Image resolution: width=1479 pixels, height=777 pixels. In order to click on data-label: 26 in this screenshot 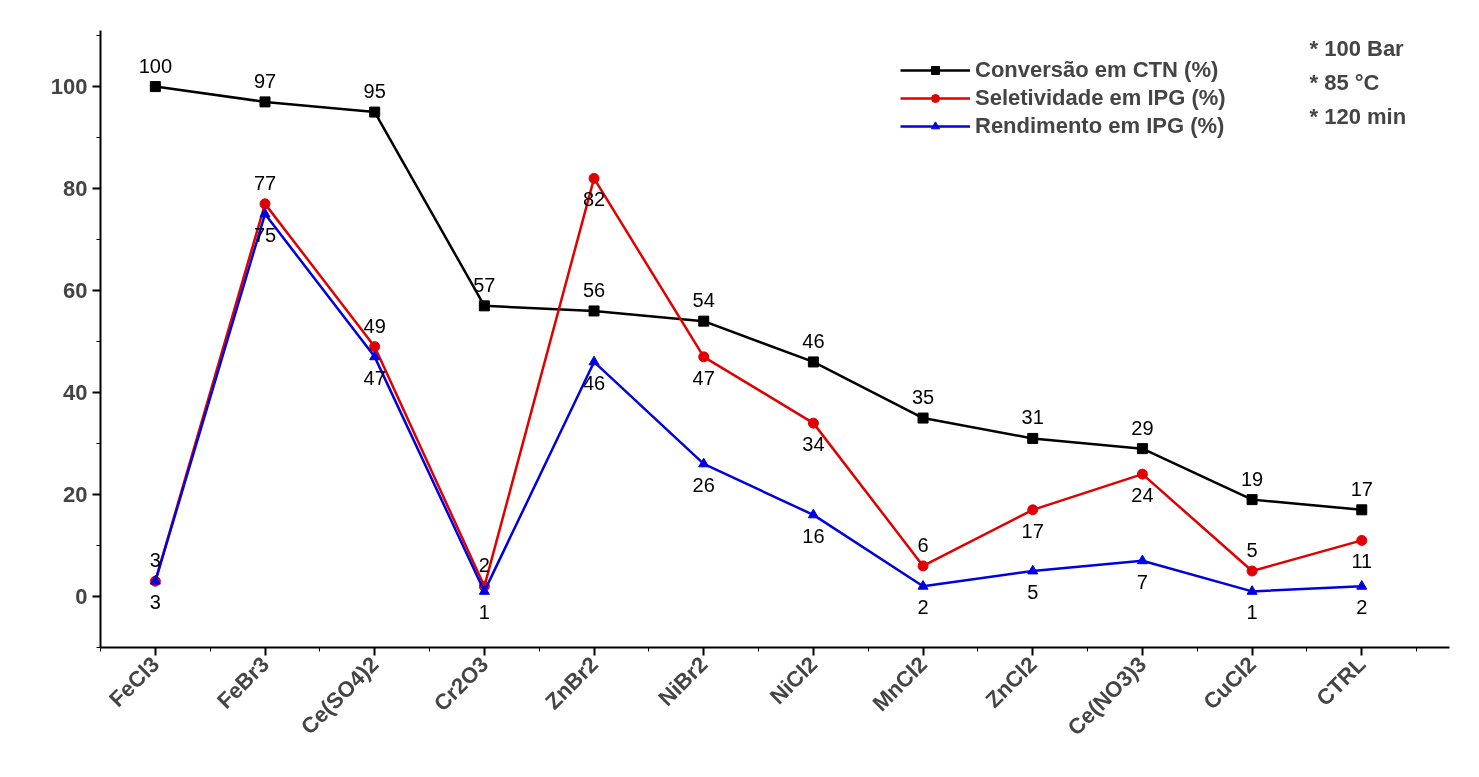, I will do `click(703, 484)`.